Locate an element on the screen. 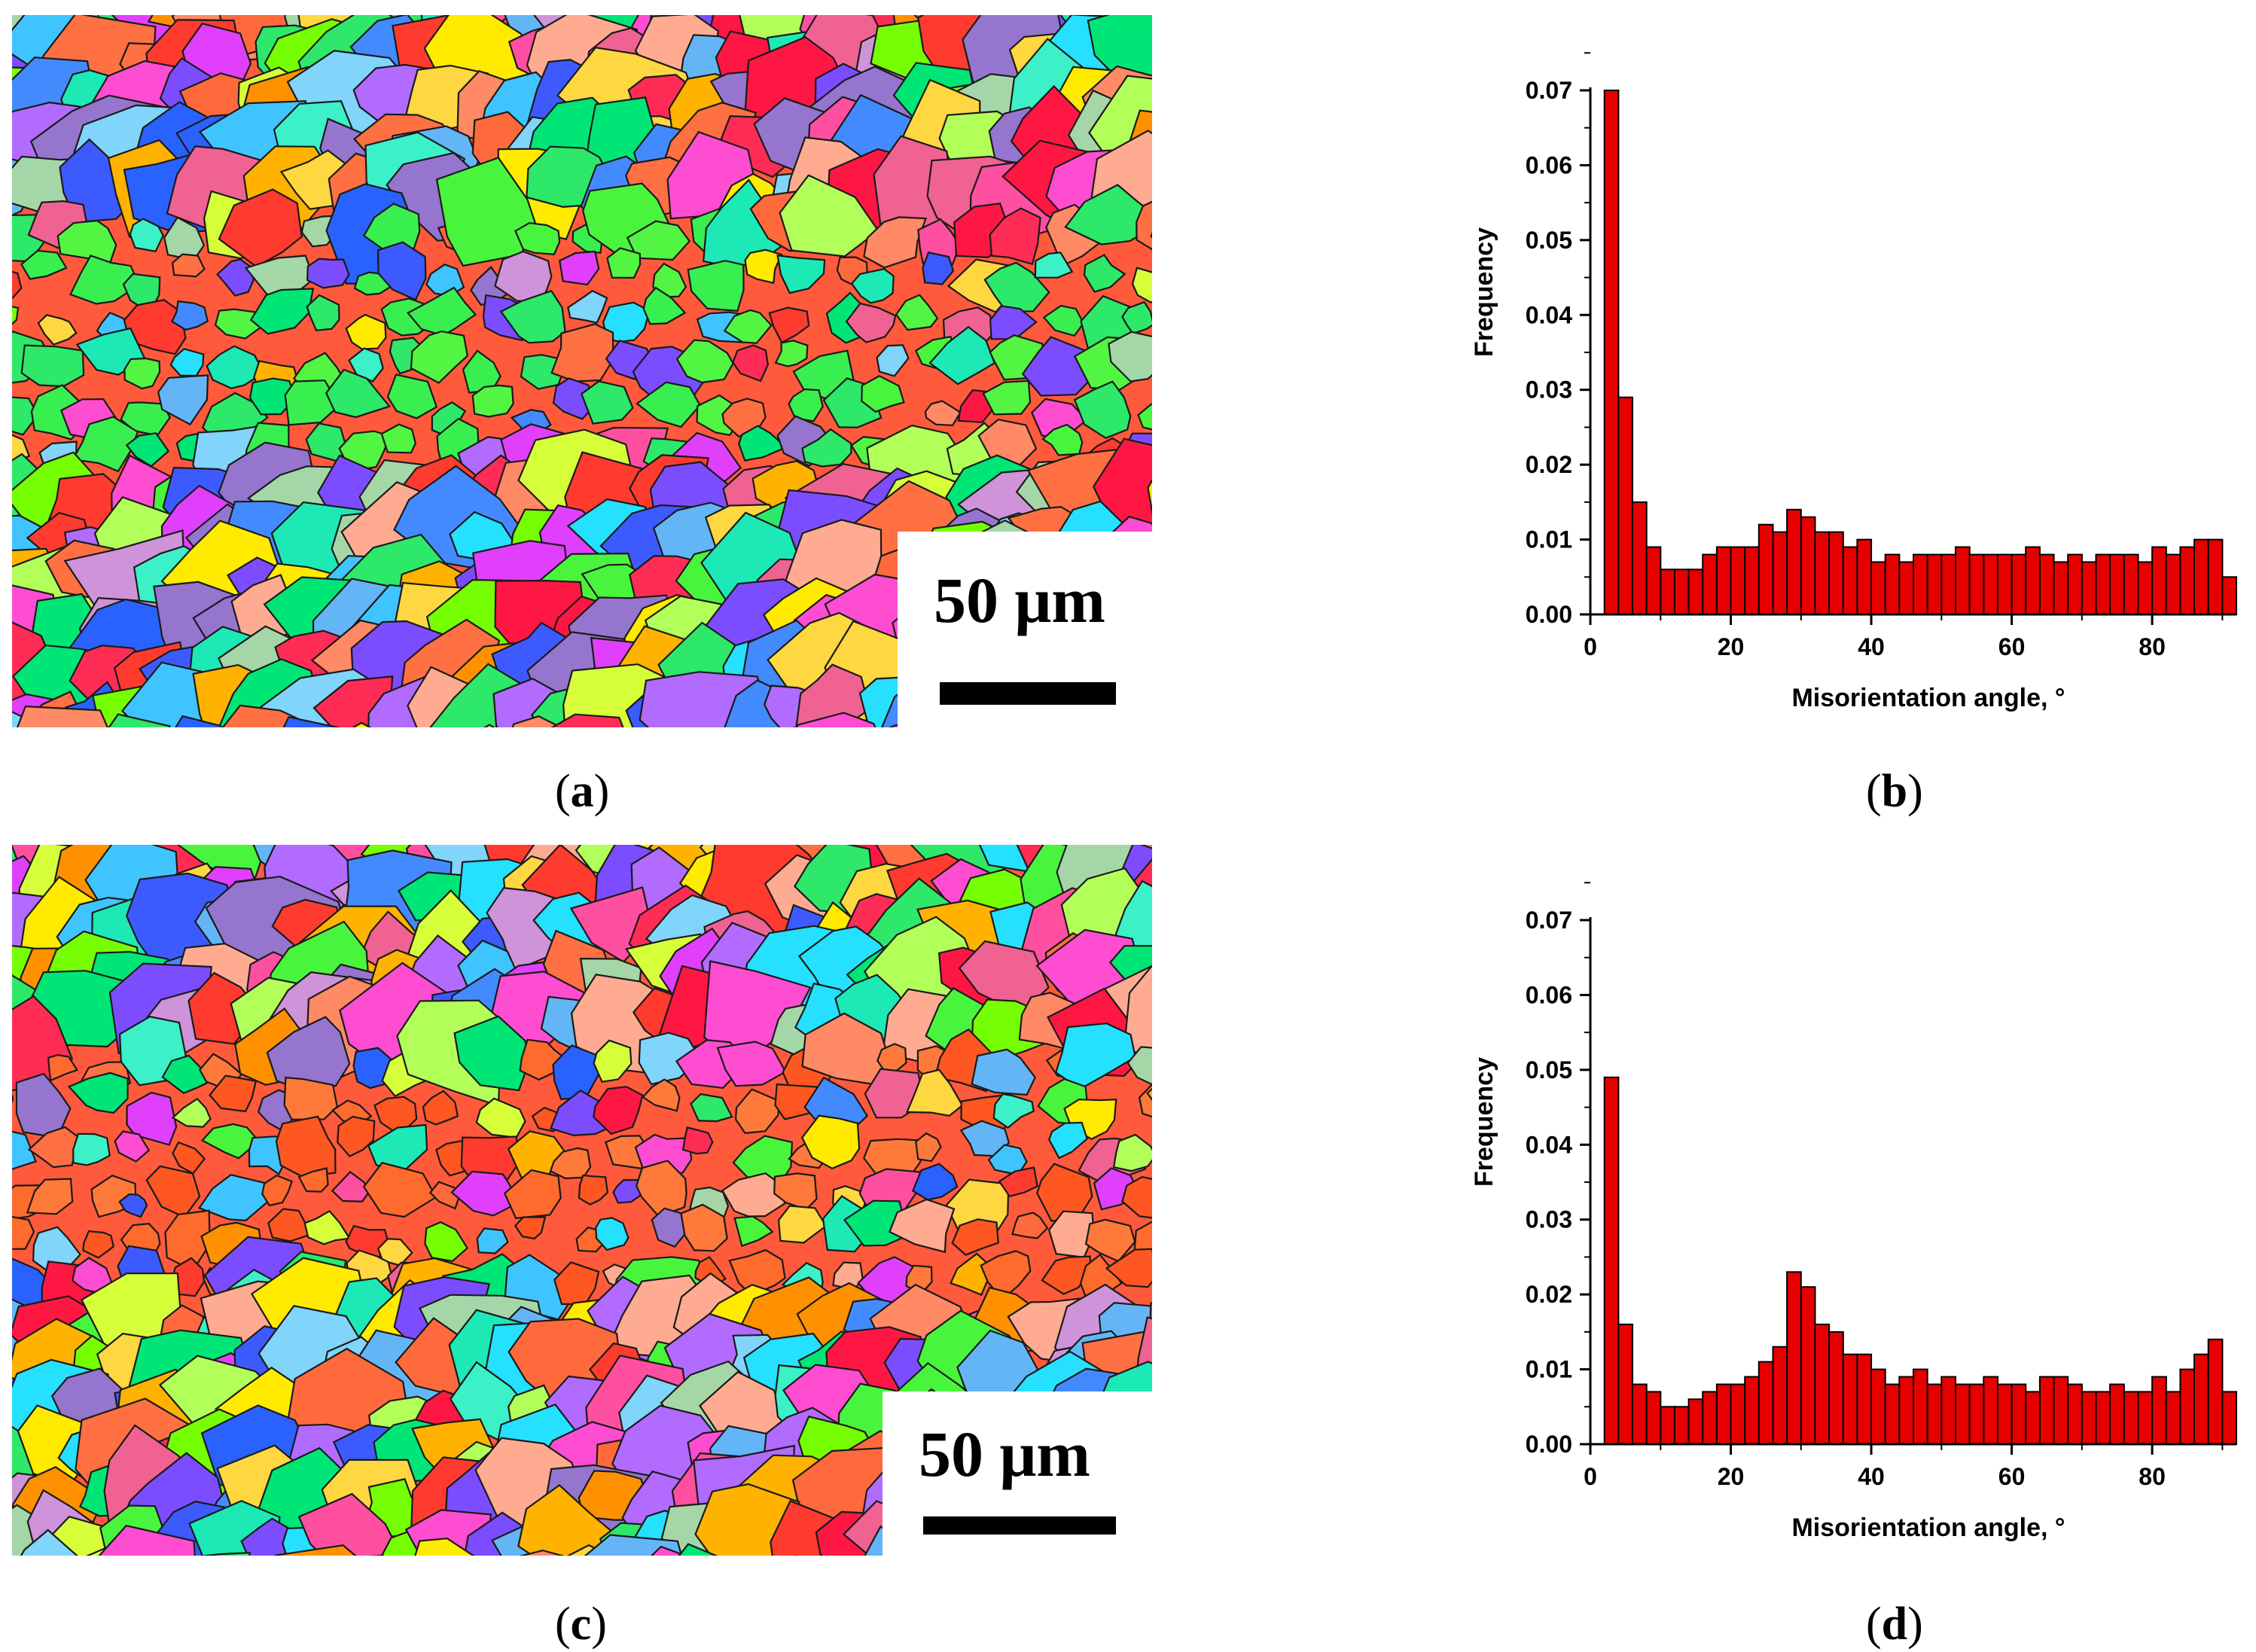 The image size is (2256, 1652). histogram-d-y-tick-label: 0.06 is located at coordinates (1549, 995).